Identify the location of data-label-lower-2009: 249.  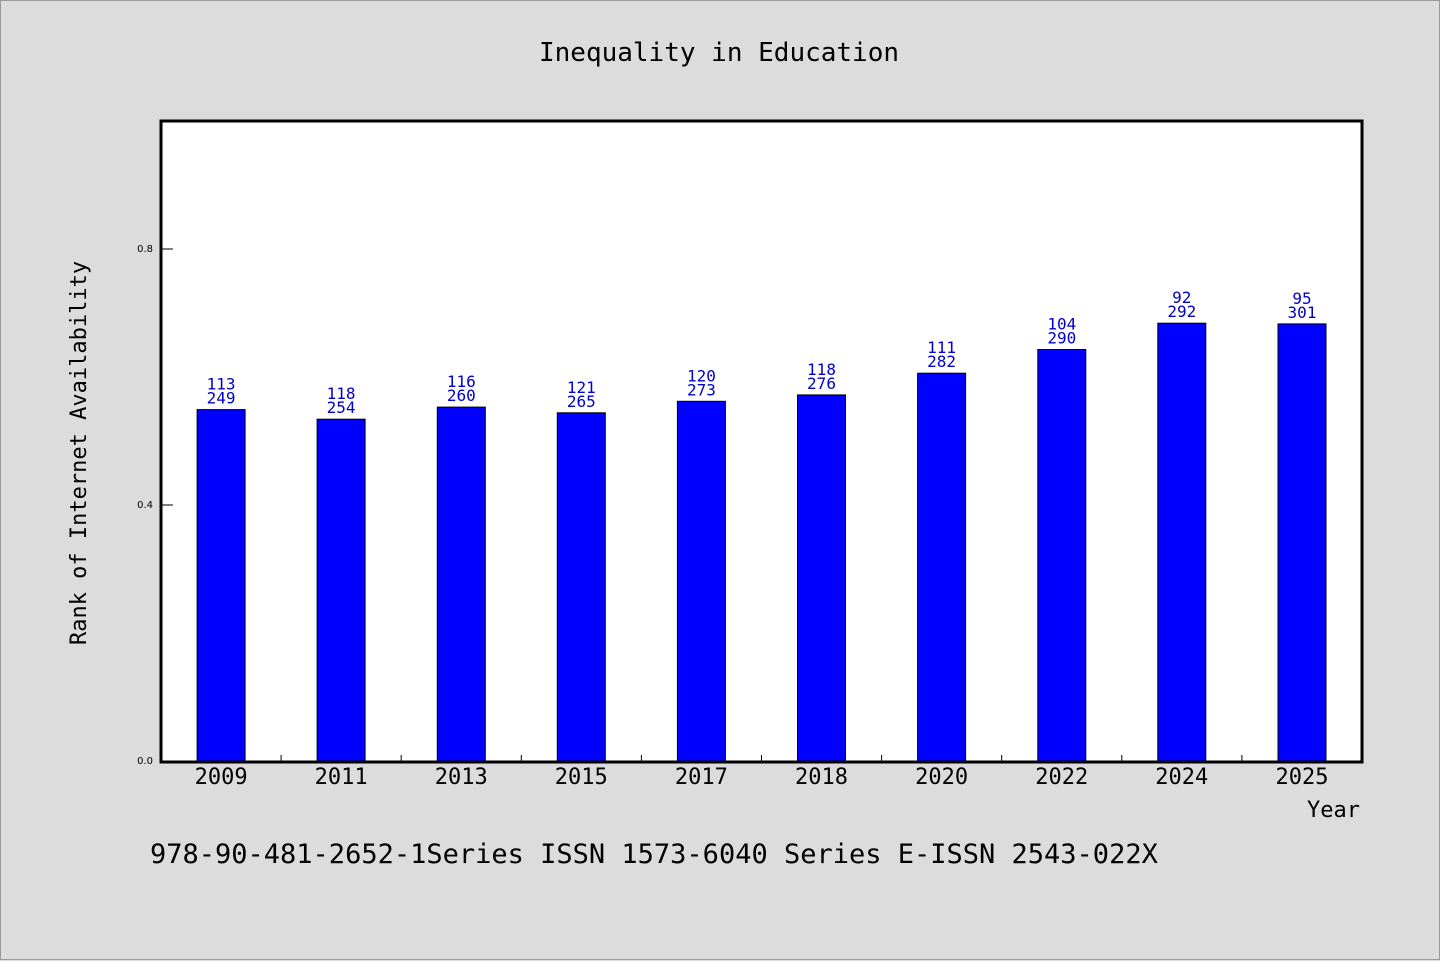
(221, 398).